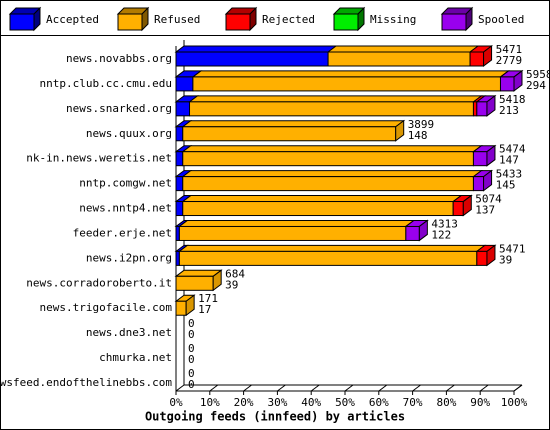 This screenshot has width=550, height=430. What do you see at coordinates (135, 357) in the screenshot?
I see `category-label: chmurka.net` at bounding box center [135, 357].